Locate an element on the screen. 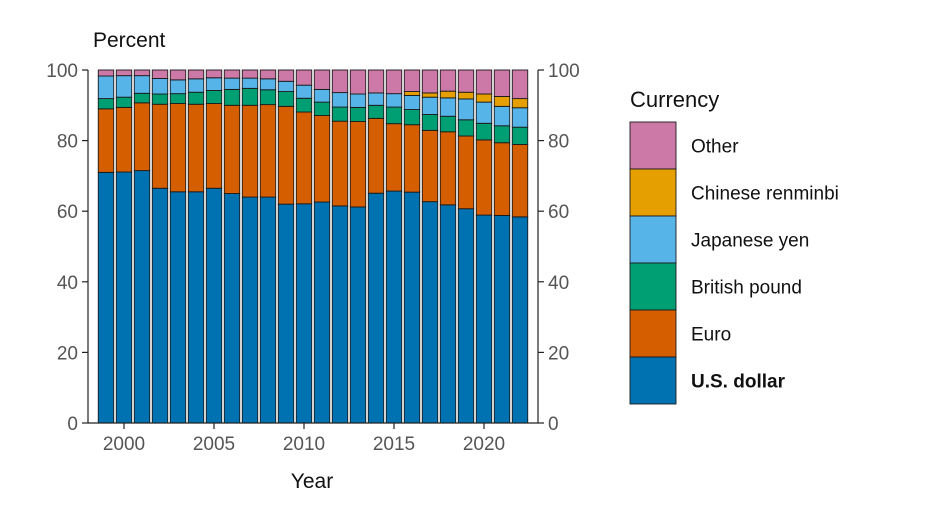  x-tick-label-2015: 2015 is located at coordinates (394, 444).